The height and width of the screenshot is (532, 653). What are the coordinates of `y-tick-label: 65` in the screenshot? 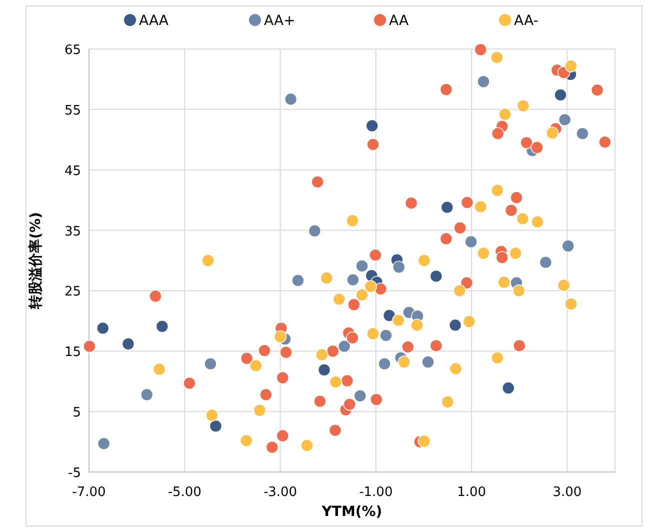 It's located at (72, 50).